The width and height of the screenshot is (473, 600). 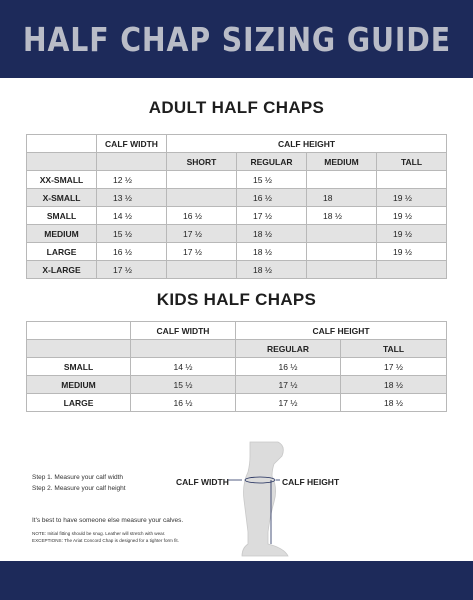 What do you see at coordinates (271, 179) in the screenshot?
I see `regular-value: 15 ½` at bounding box center [271, 179].